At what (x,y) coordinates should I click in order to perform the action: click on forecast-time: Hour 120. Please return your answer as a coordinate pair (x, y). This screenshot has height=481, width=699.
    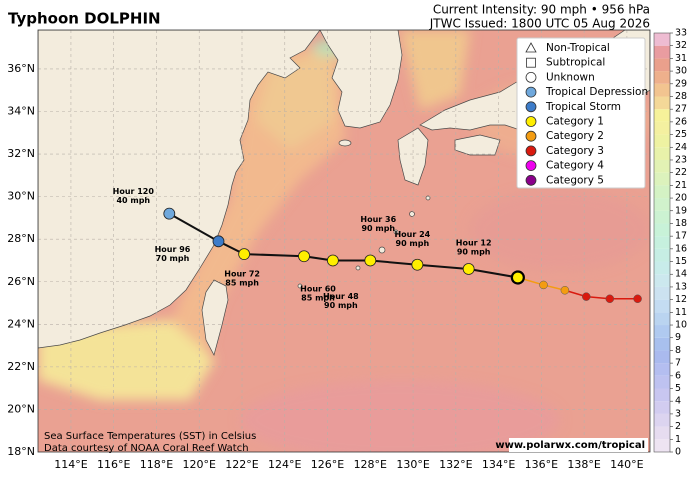
    Looking at the image, I should click on (134, 191).